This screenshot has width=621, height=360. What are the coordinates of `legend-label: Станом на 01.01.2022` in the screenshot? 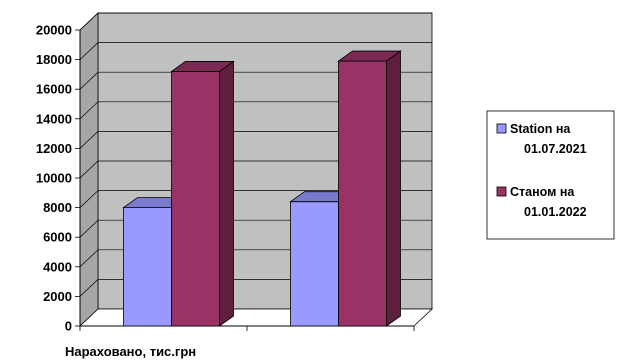 It's located at (548, 202).